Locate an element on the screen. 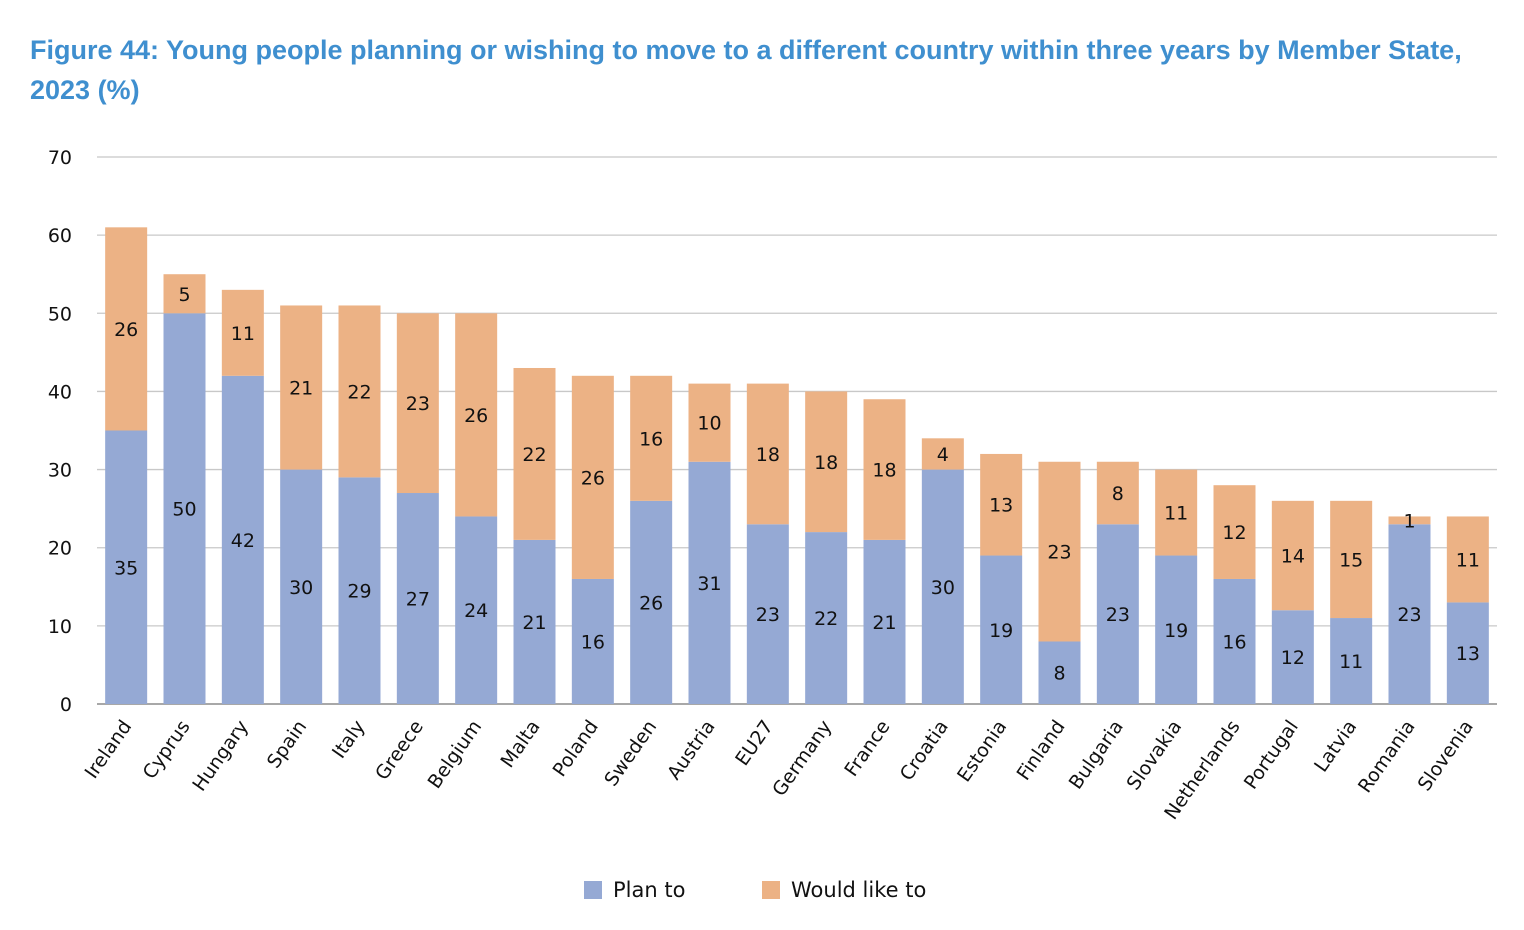  y-tick-label: 20 is located at coordinates (60, 549).